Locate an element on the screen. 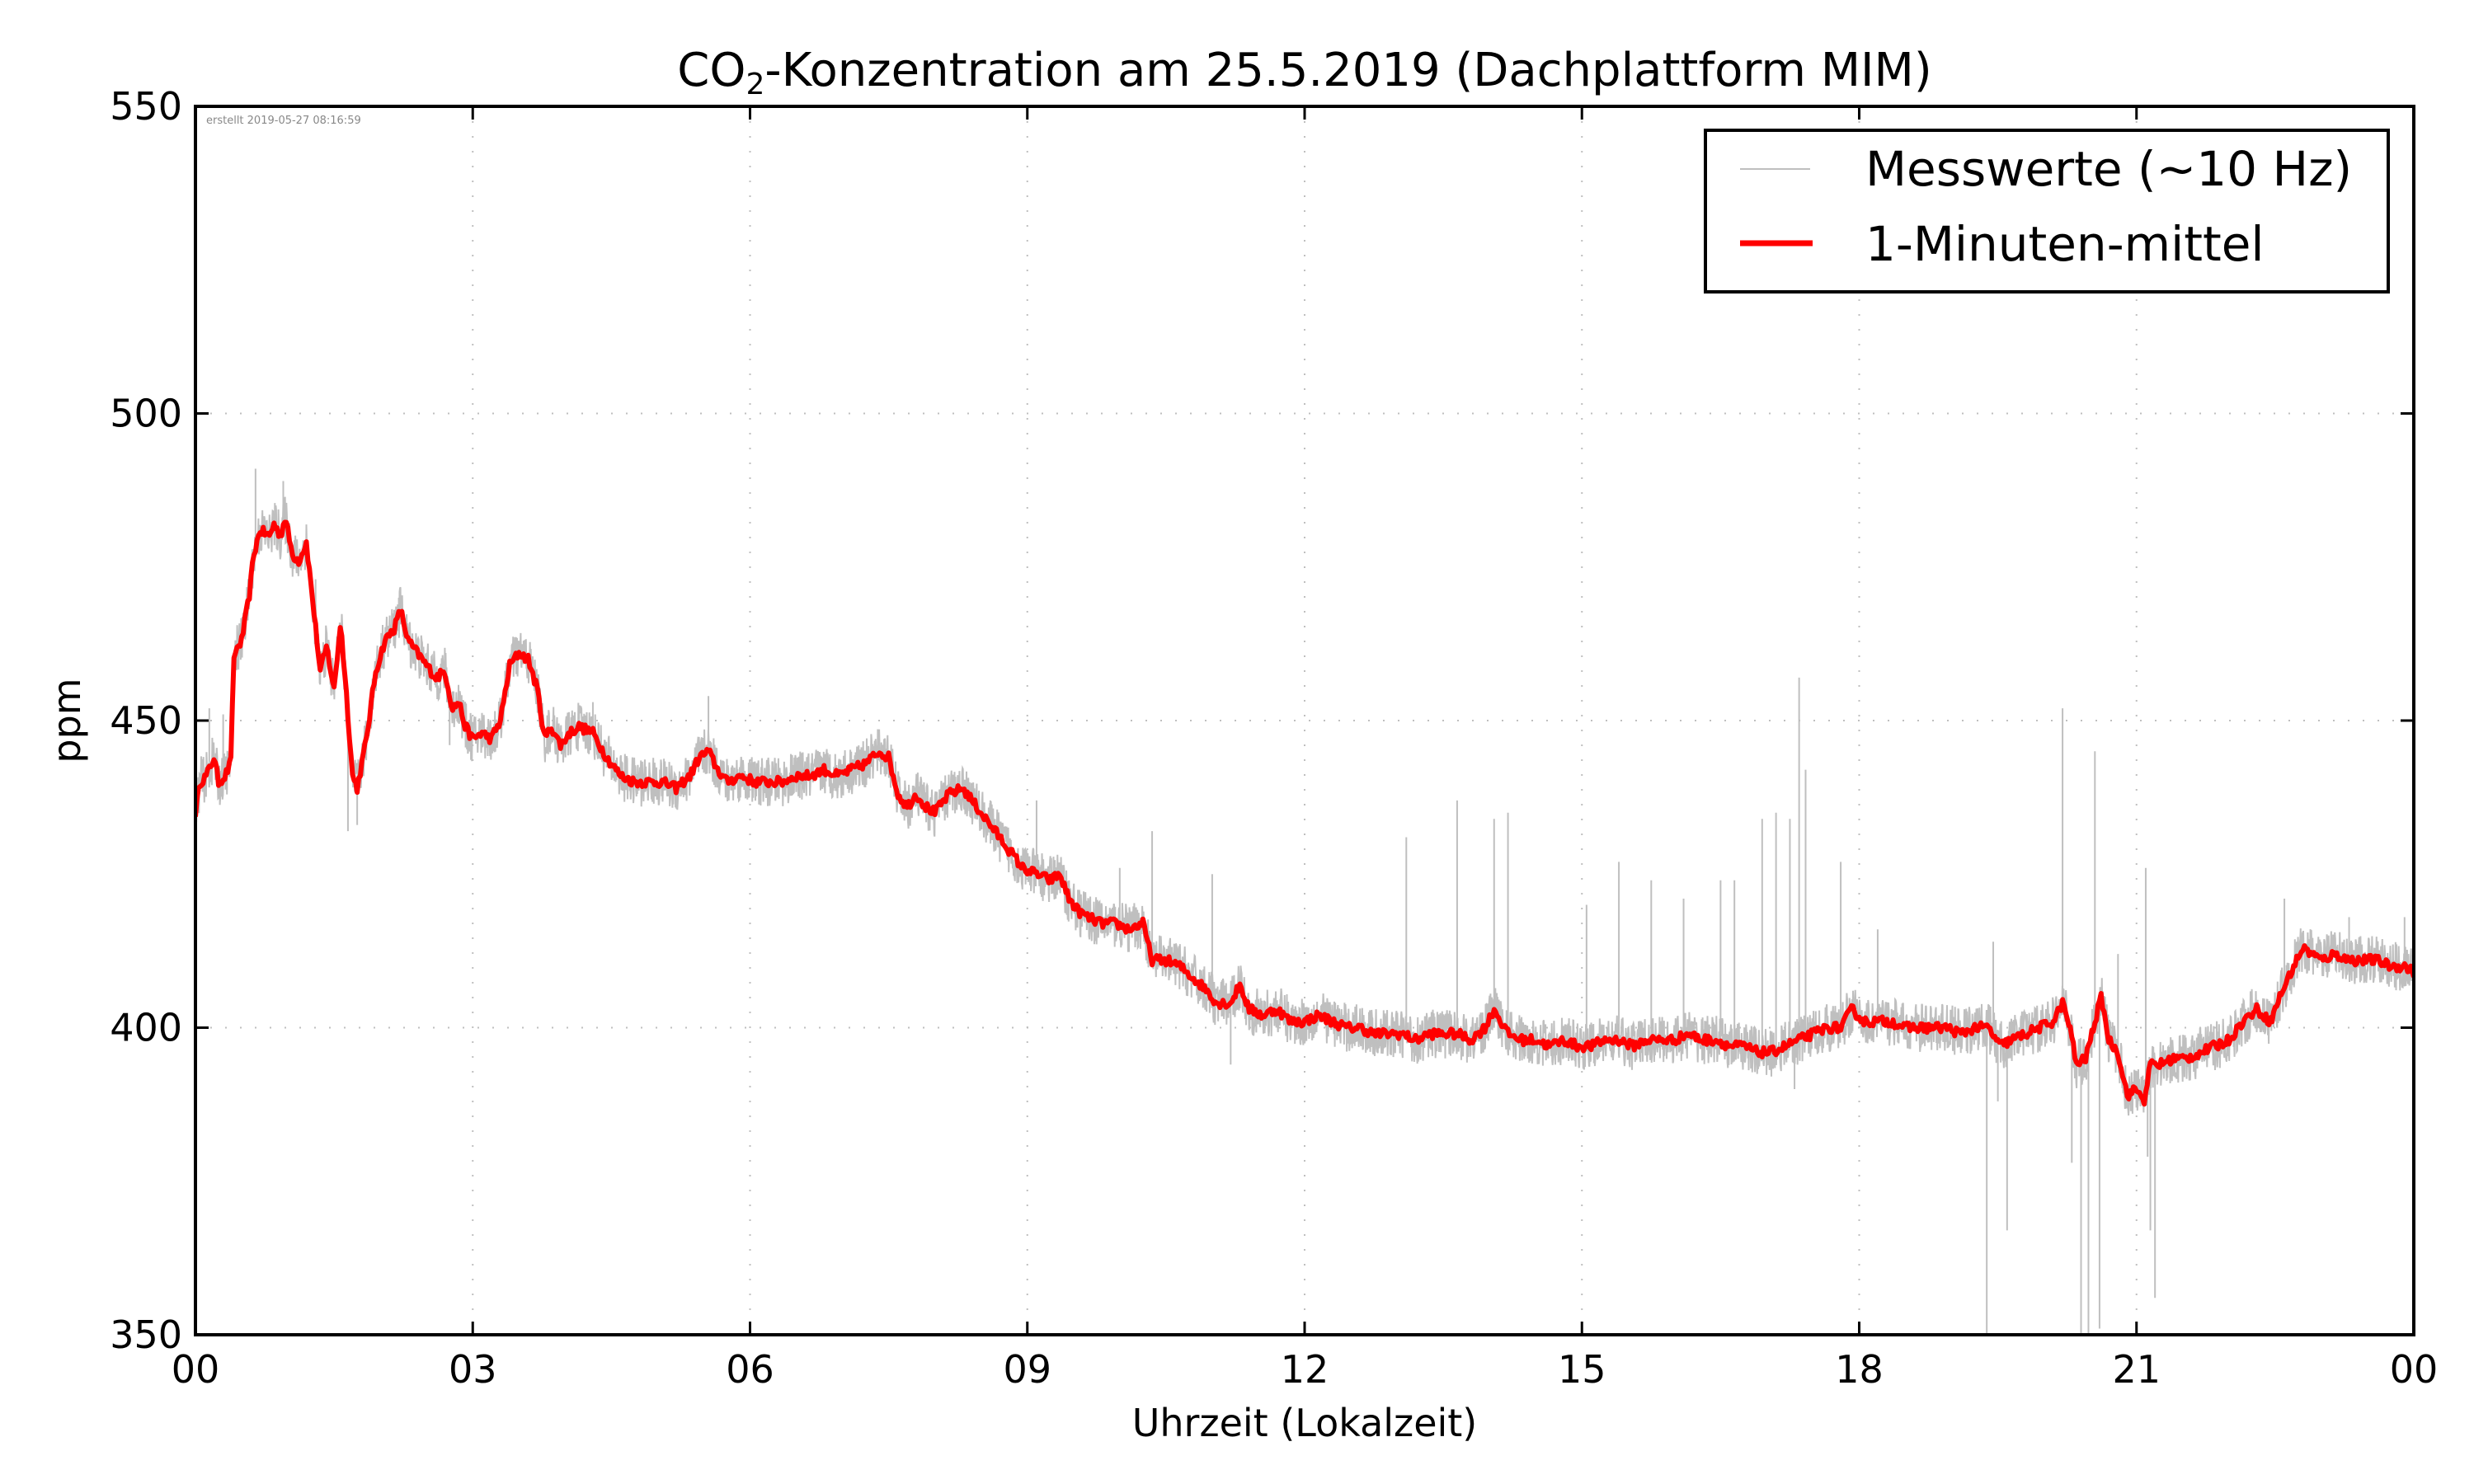 The image size is (2474, 1484). legend: Messwerte (~10 Hz) 1-Minuten-mittel is located at coordinates (2047, 212).